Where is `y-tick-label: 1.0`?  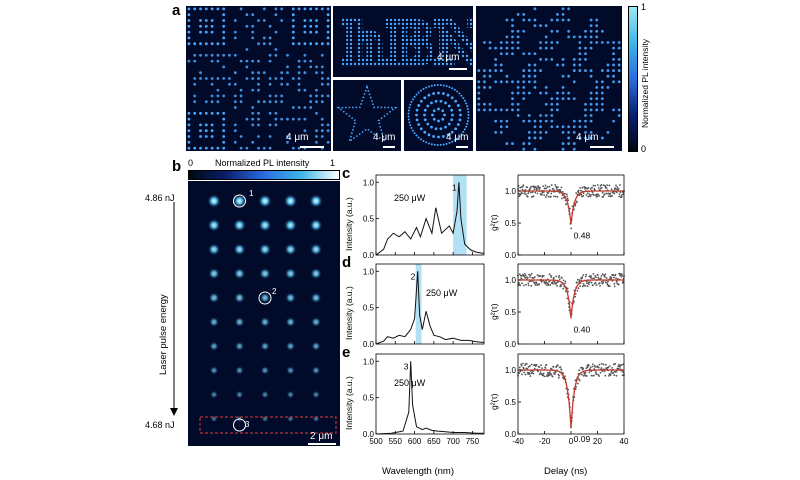
y-tick-label: 1.0 is located at coordinates (511, 191).